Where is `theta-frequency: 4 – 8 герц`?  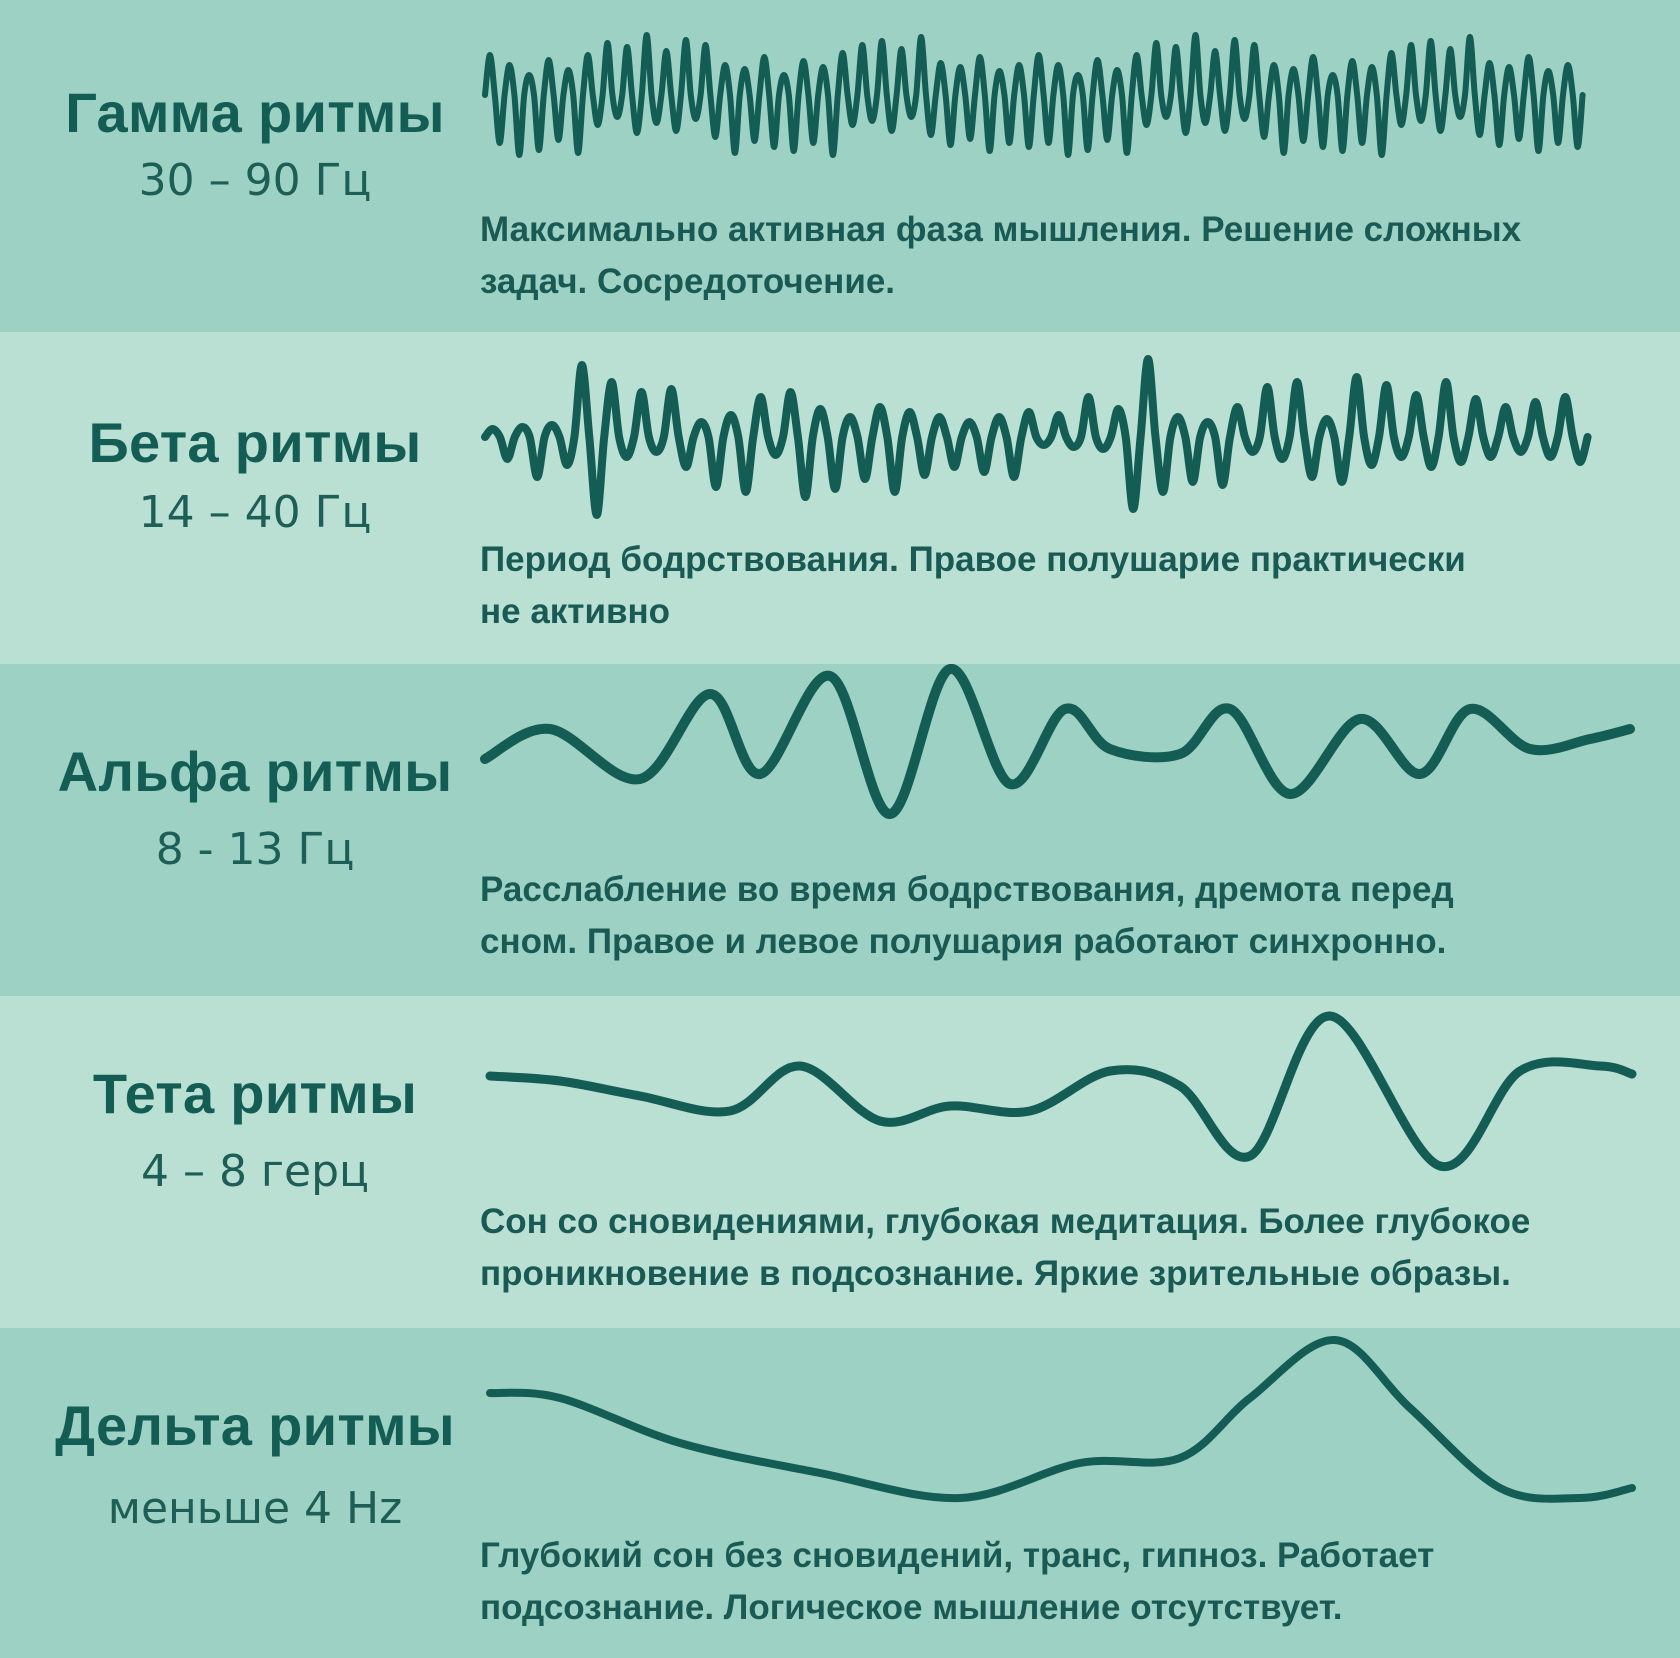
theta-frequency: 4 – 8 герц is located at coordinates (254, 1171).